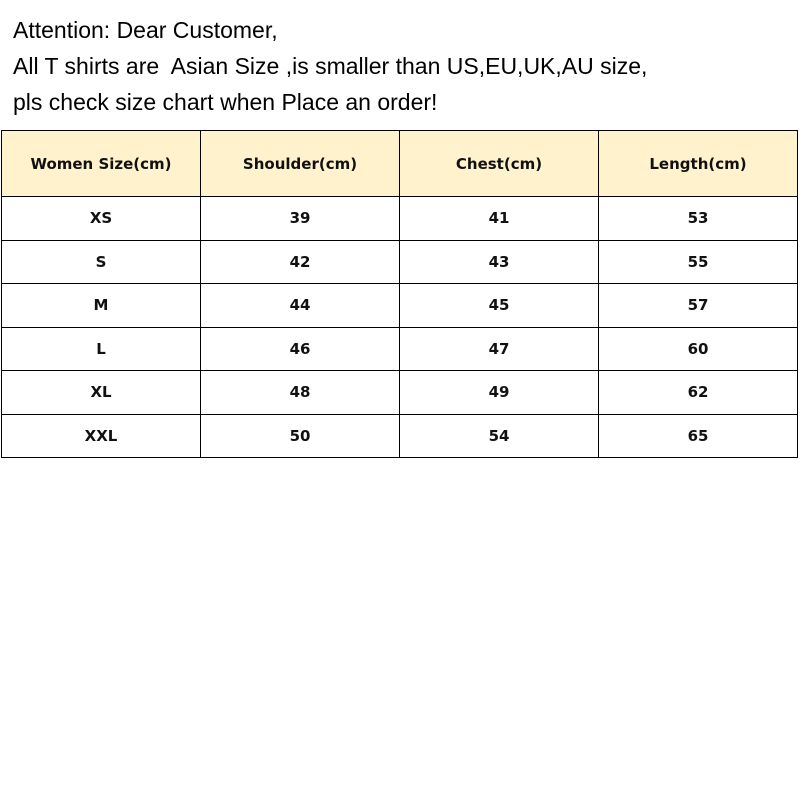  I want to click on table-cell: 42, so click(300, 261).